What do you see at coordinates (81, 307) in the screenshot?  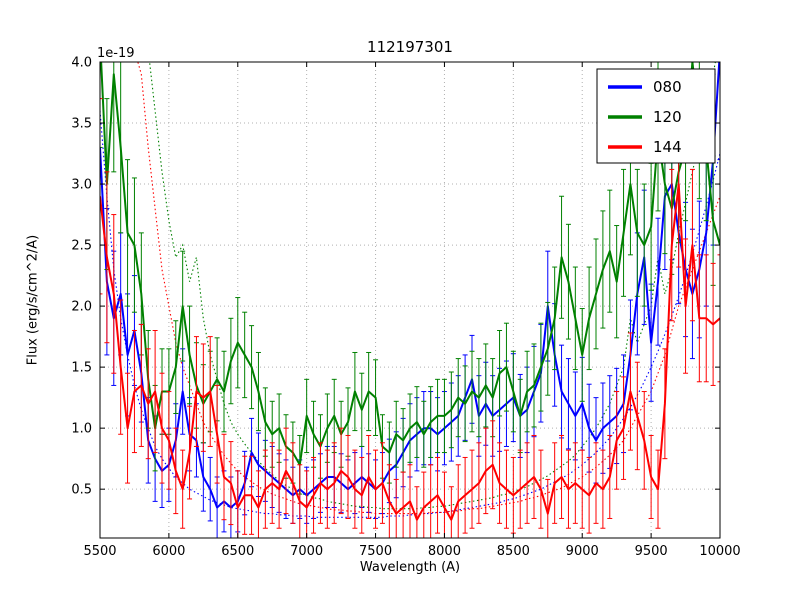 I see `y-tick-label: 2.0` at bounding box center [81, 307].